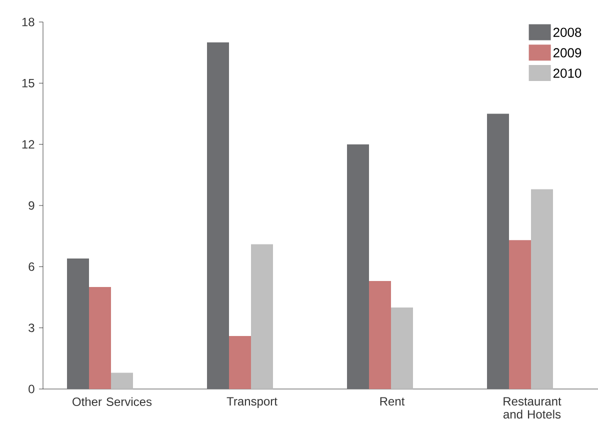 Image resolution: width=598 pixels, height=443 pixels. Describe the element at coordinates (567, 73) in the screenshot. I see `legend-label: 2010` at that location.